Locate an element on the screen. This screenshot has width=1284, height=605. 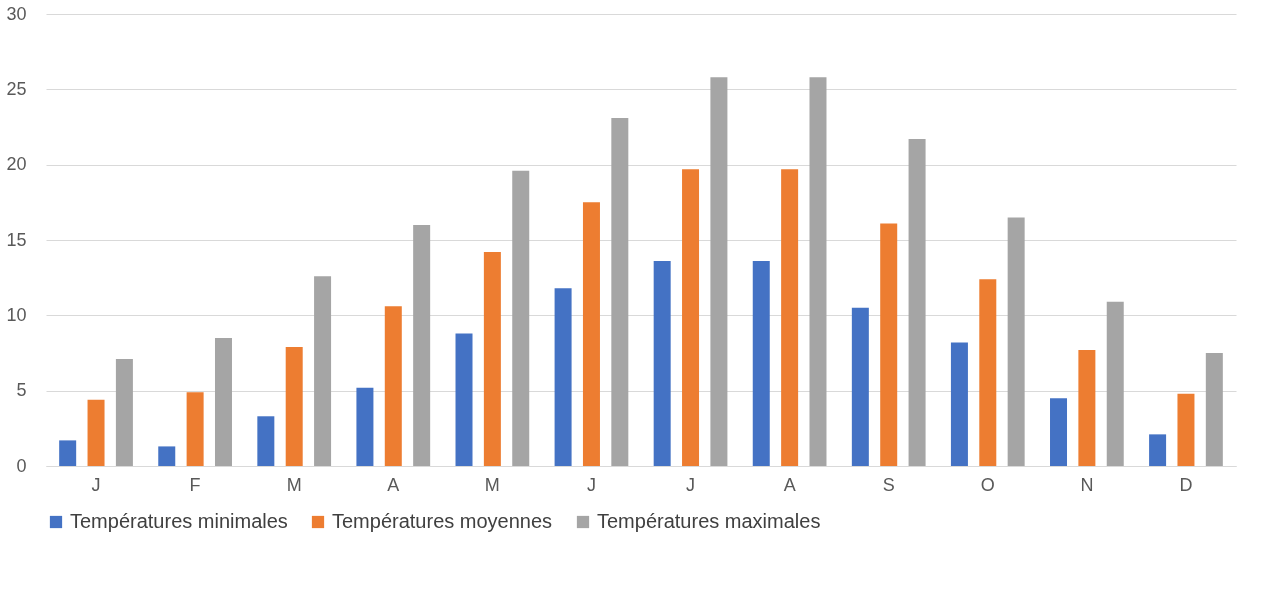
y-tick-label: 15 is located at coordinates (16, 239).